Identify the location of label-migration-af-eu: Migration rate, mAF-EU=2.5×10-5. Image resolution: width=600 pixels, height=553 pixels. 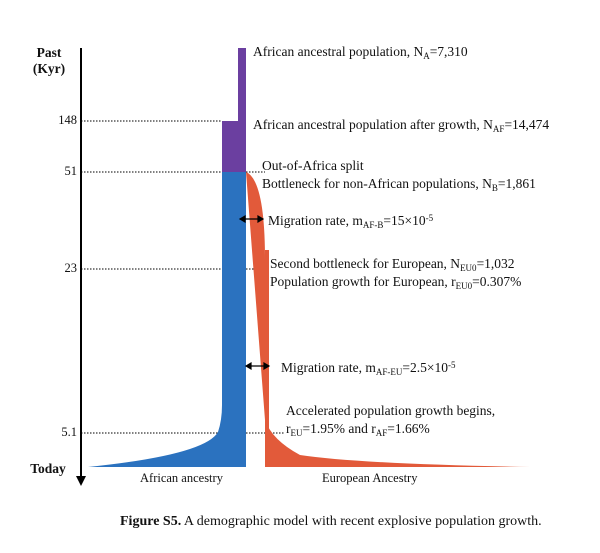
(368, 368).